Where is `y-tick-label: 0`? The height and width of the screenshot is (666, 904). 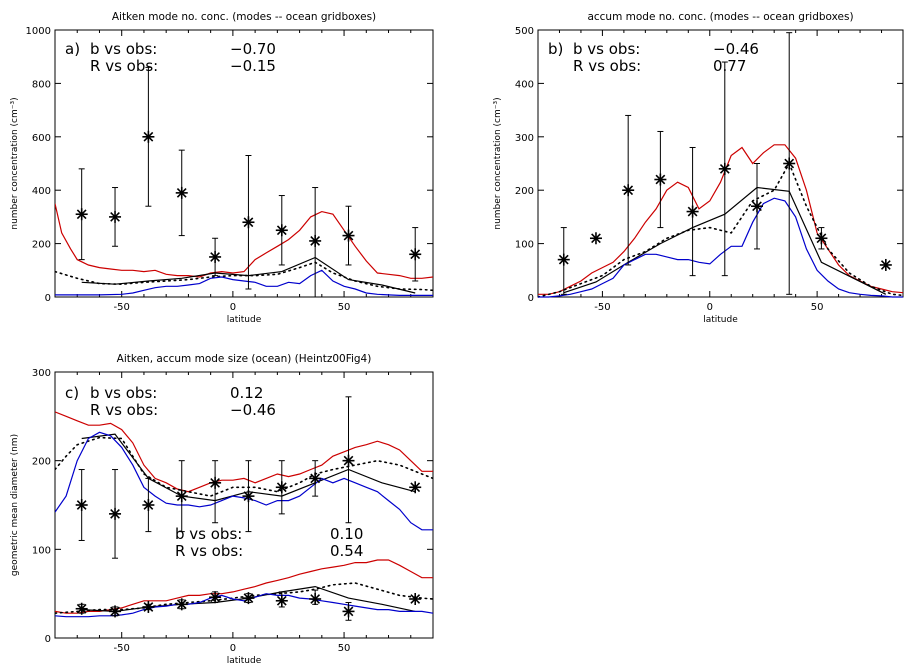 y-tick-label: 0 is located at coordinates (531, 298).